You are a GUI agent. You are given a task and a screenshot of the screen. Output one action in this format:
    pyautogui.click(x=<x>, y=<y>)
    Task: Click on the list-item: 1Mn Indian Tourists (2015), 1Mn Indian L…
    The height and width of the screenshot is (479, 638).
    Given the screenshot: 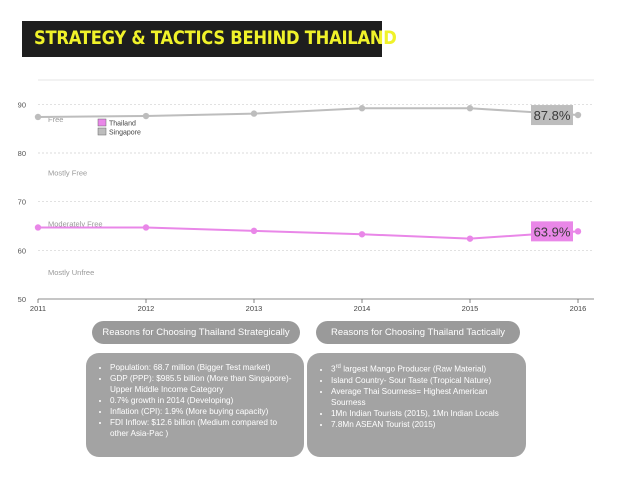 What is the action you would take?
    pyautogui.click(x=423, y=413)
    